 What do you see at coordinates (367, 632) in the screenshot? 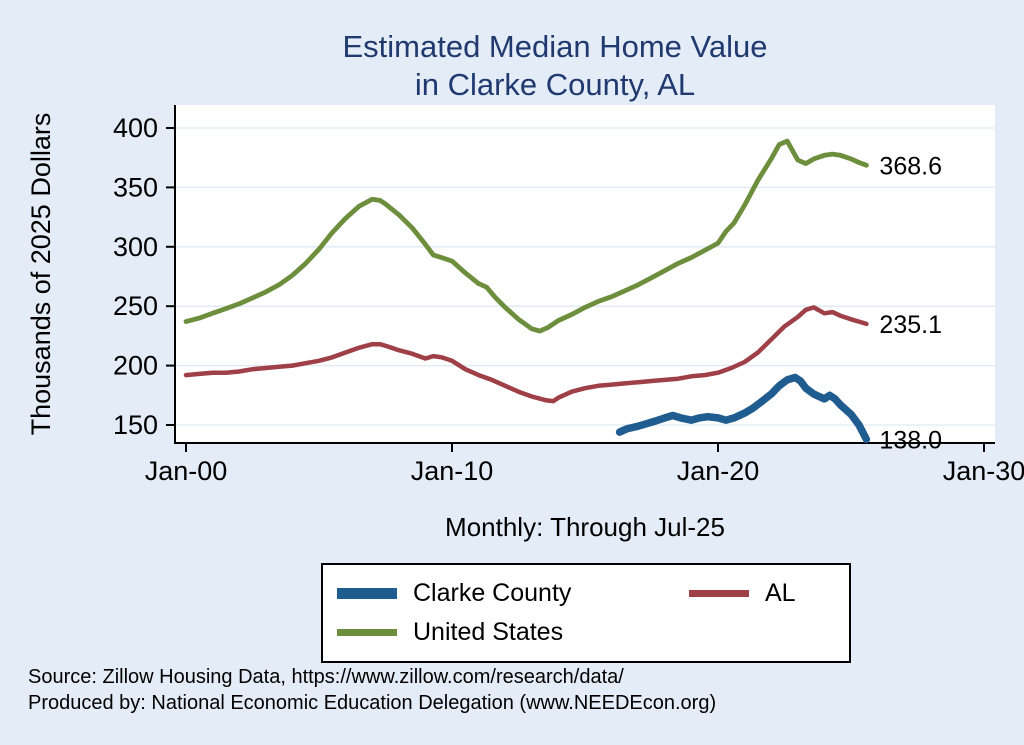
I see `united-states-line-swatch` at bounding box center [367, 632].